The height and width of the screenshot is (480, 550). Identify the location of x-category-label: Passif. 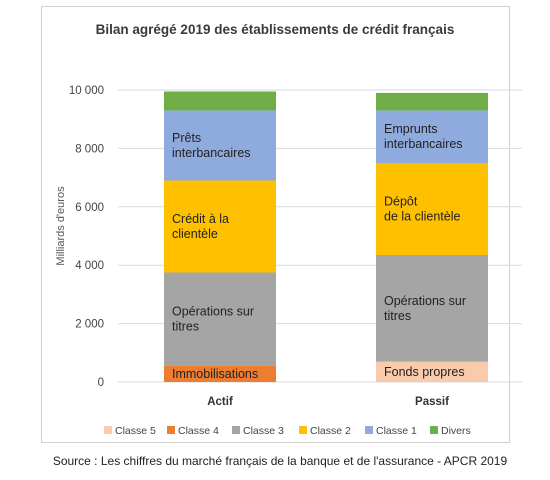
(432, 402).